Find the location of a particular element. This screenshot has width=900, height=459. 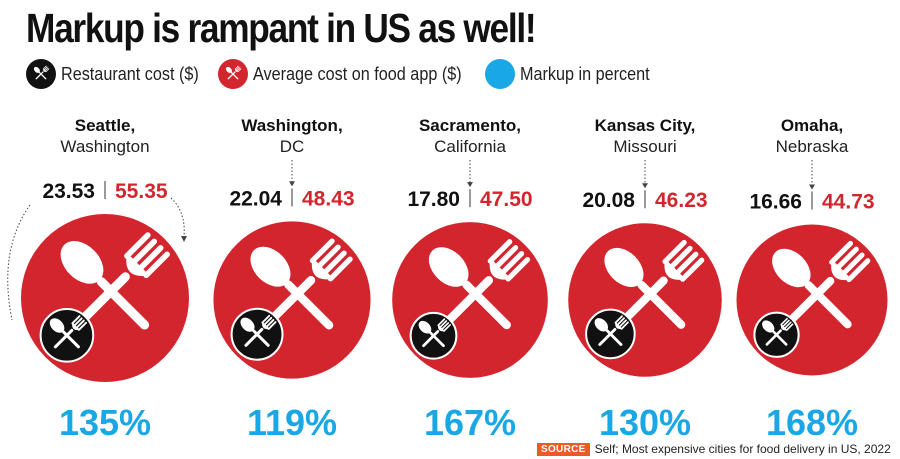

city-group: Sacramento, California 17.80 47.50 167% is located at coordinates (470, 279).